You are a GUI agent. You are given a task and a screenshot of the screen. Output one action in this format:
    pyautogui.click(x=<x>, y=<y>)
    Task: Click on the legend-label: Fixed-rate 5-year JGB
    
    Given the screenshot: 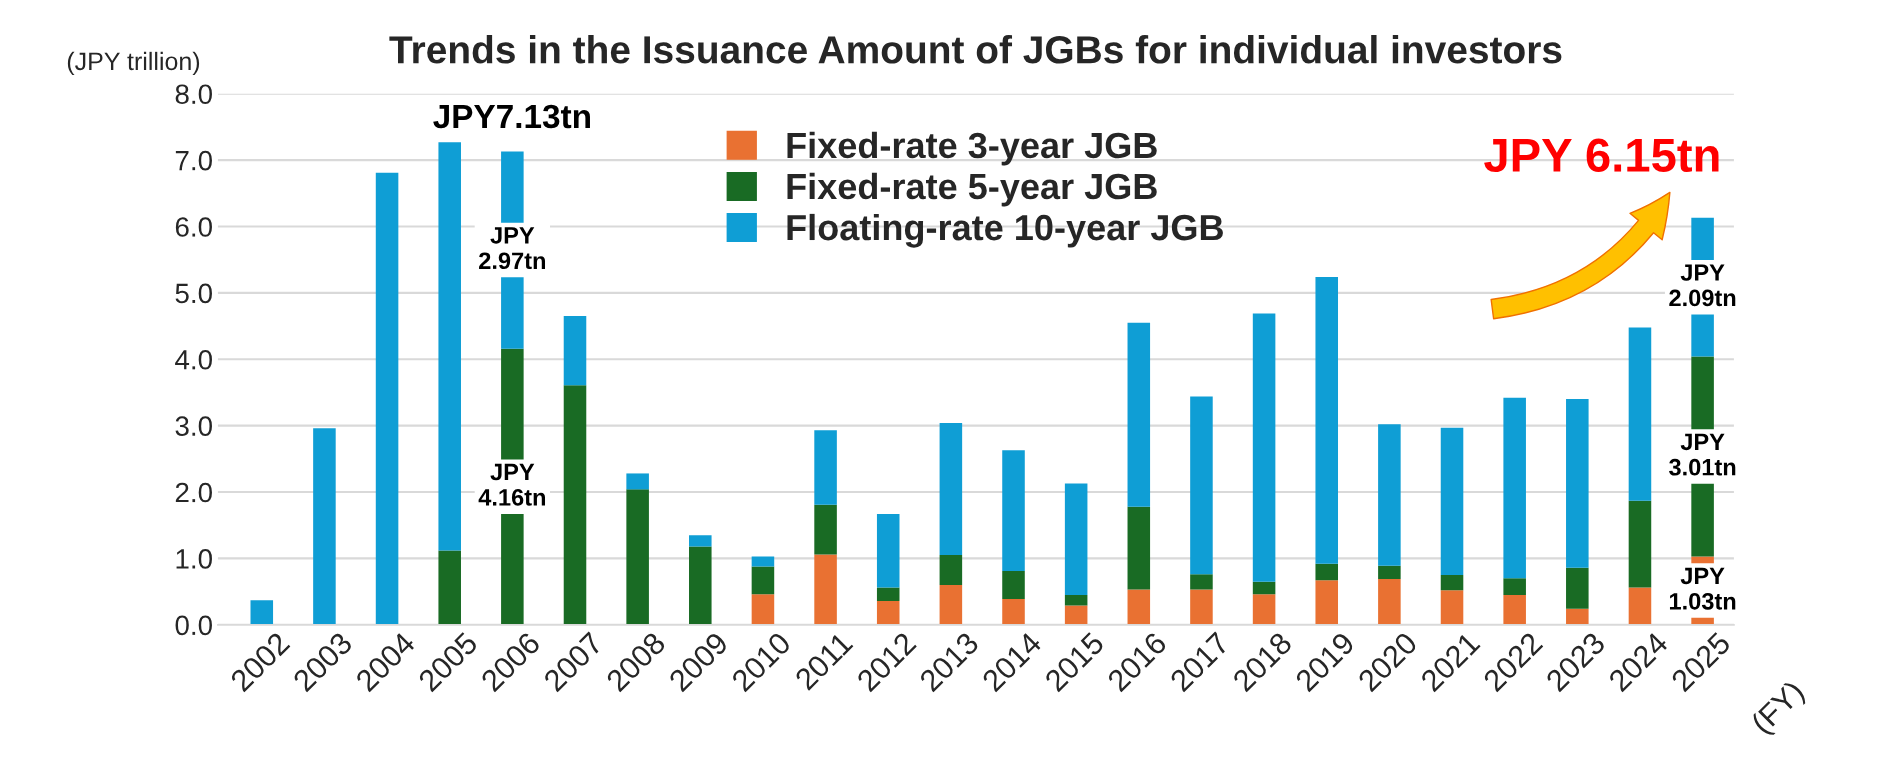 What is the action you would take?
    pyautogui.click(x=972, y=189)
    